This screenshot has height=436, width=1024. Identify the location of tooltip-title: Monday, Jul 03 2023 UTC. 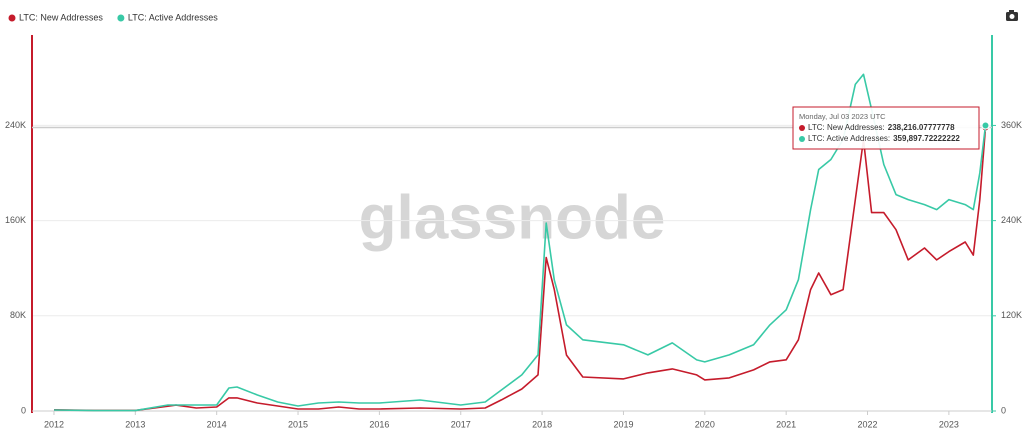
(842, 116).